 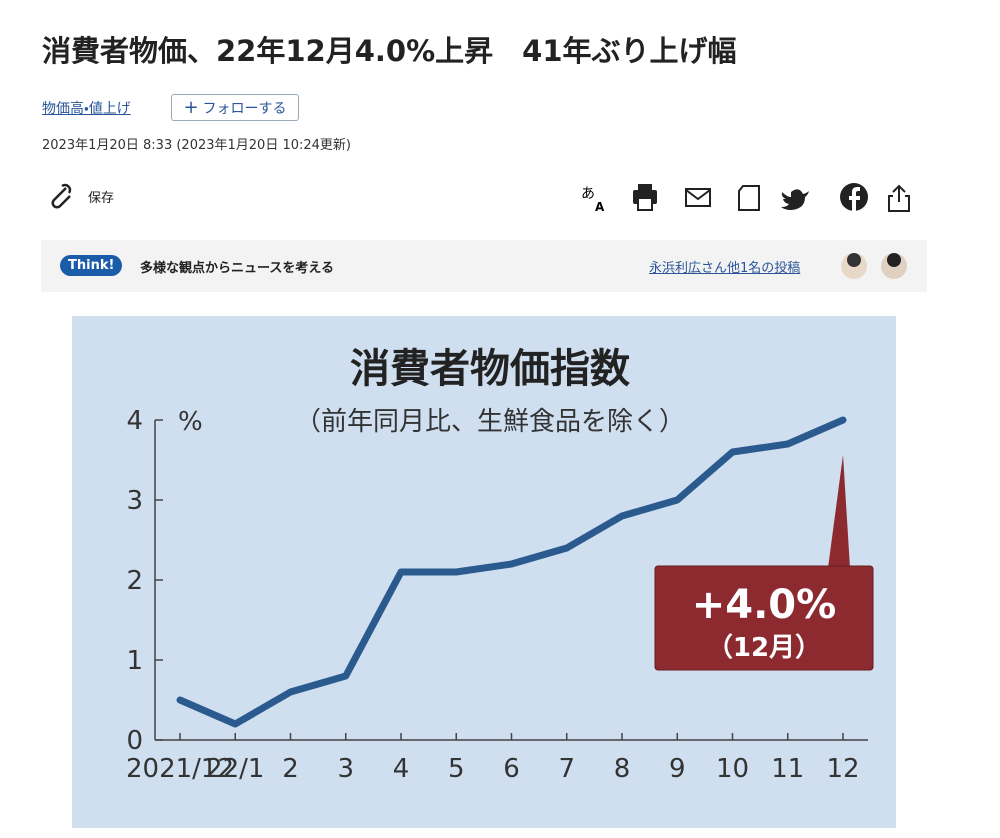 What do you see at coordinates (645, 197) in the screenshot?
I see `print-icon` at bounding box center [645, 197].